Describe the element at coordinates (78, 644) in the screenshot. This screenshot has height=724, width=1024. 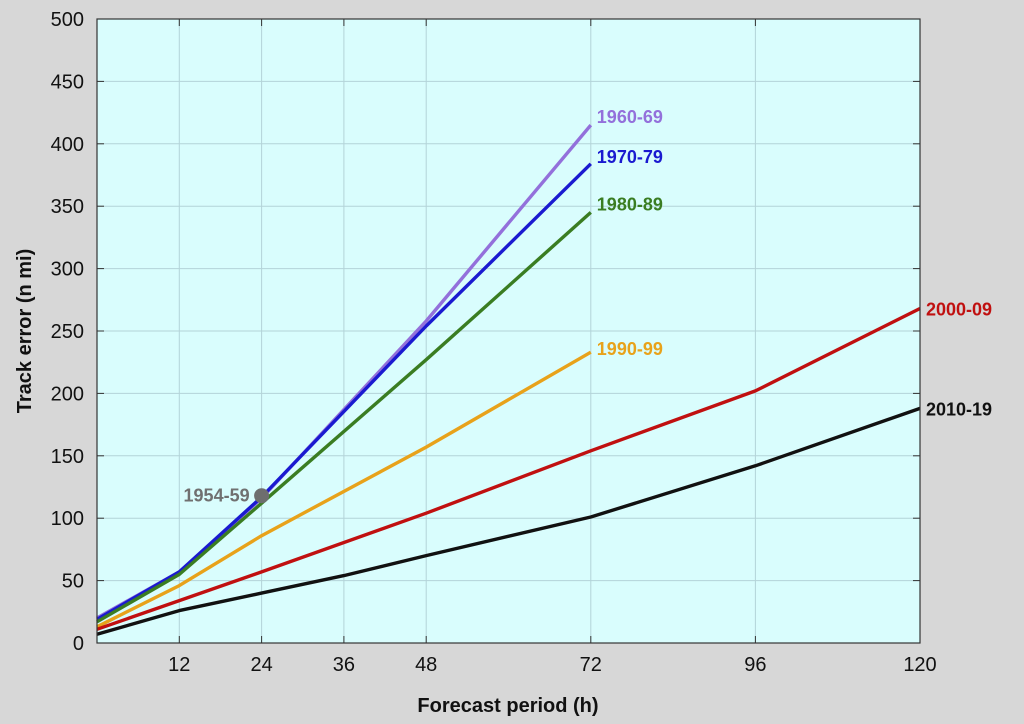
I see `y-tick-label: 0` at that location.